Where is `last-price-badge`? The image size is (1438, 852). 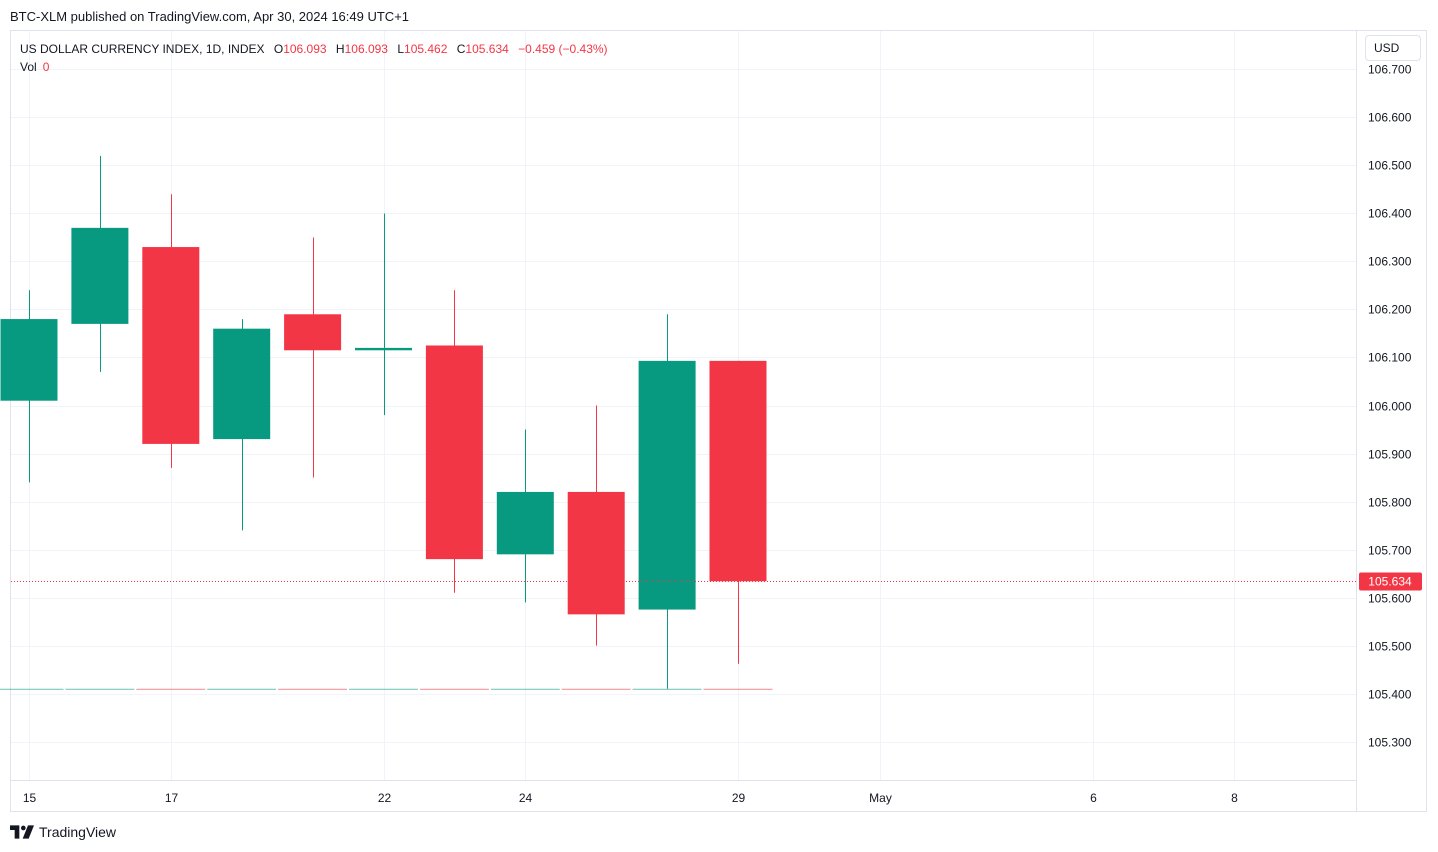
last-price-badge is located at coordinates (1390, 581).